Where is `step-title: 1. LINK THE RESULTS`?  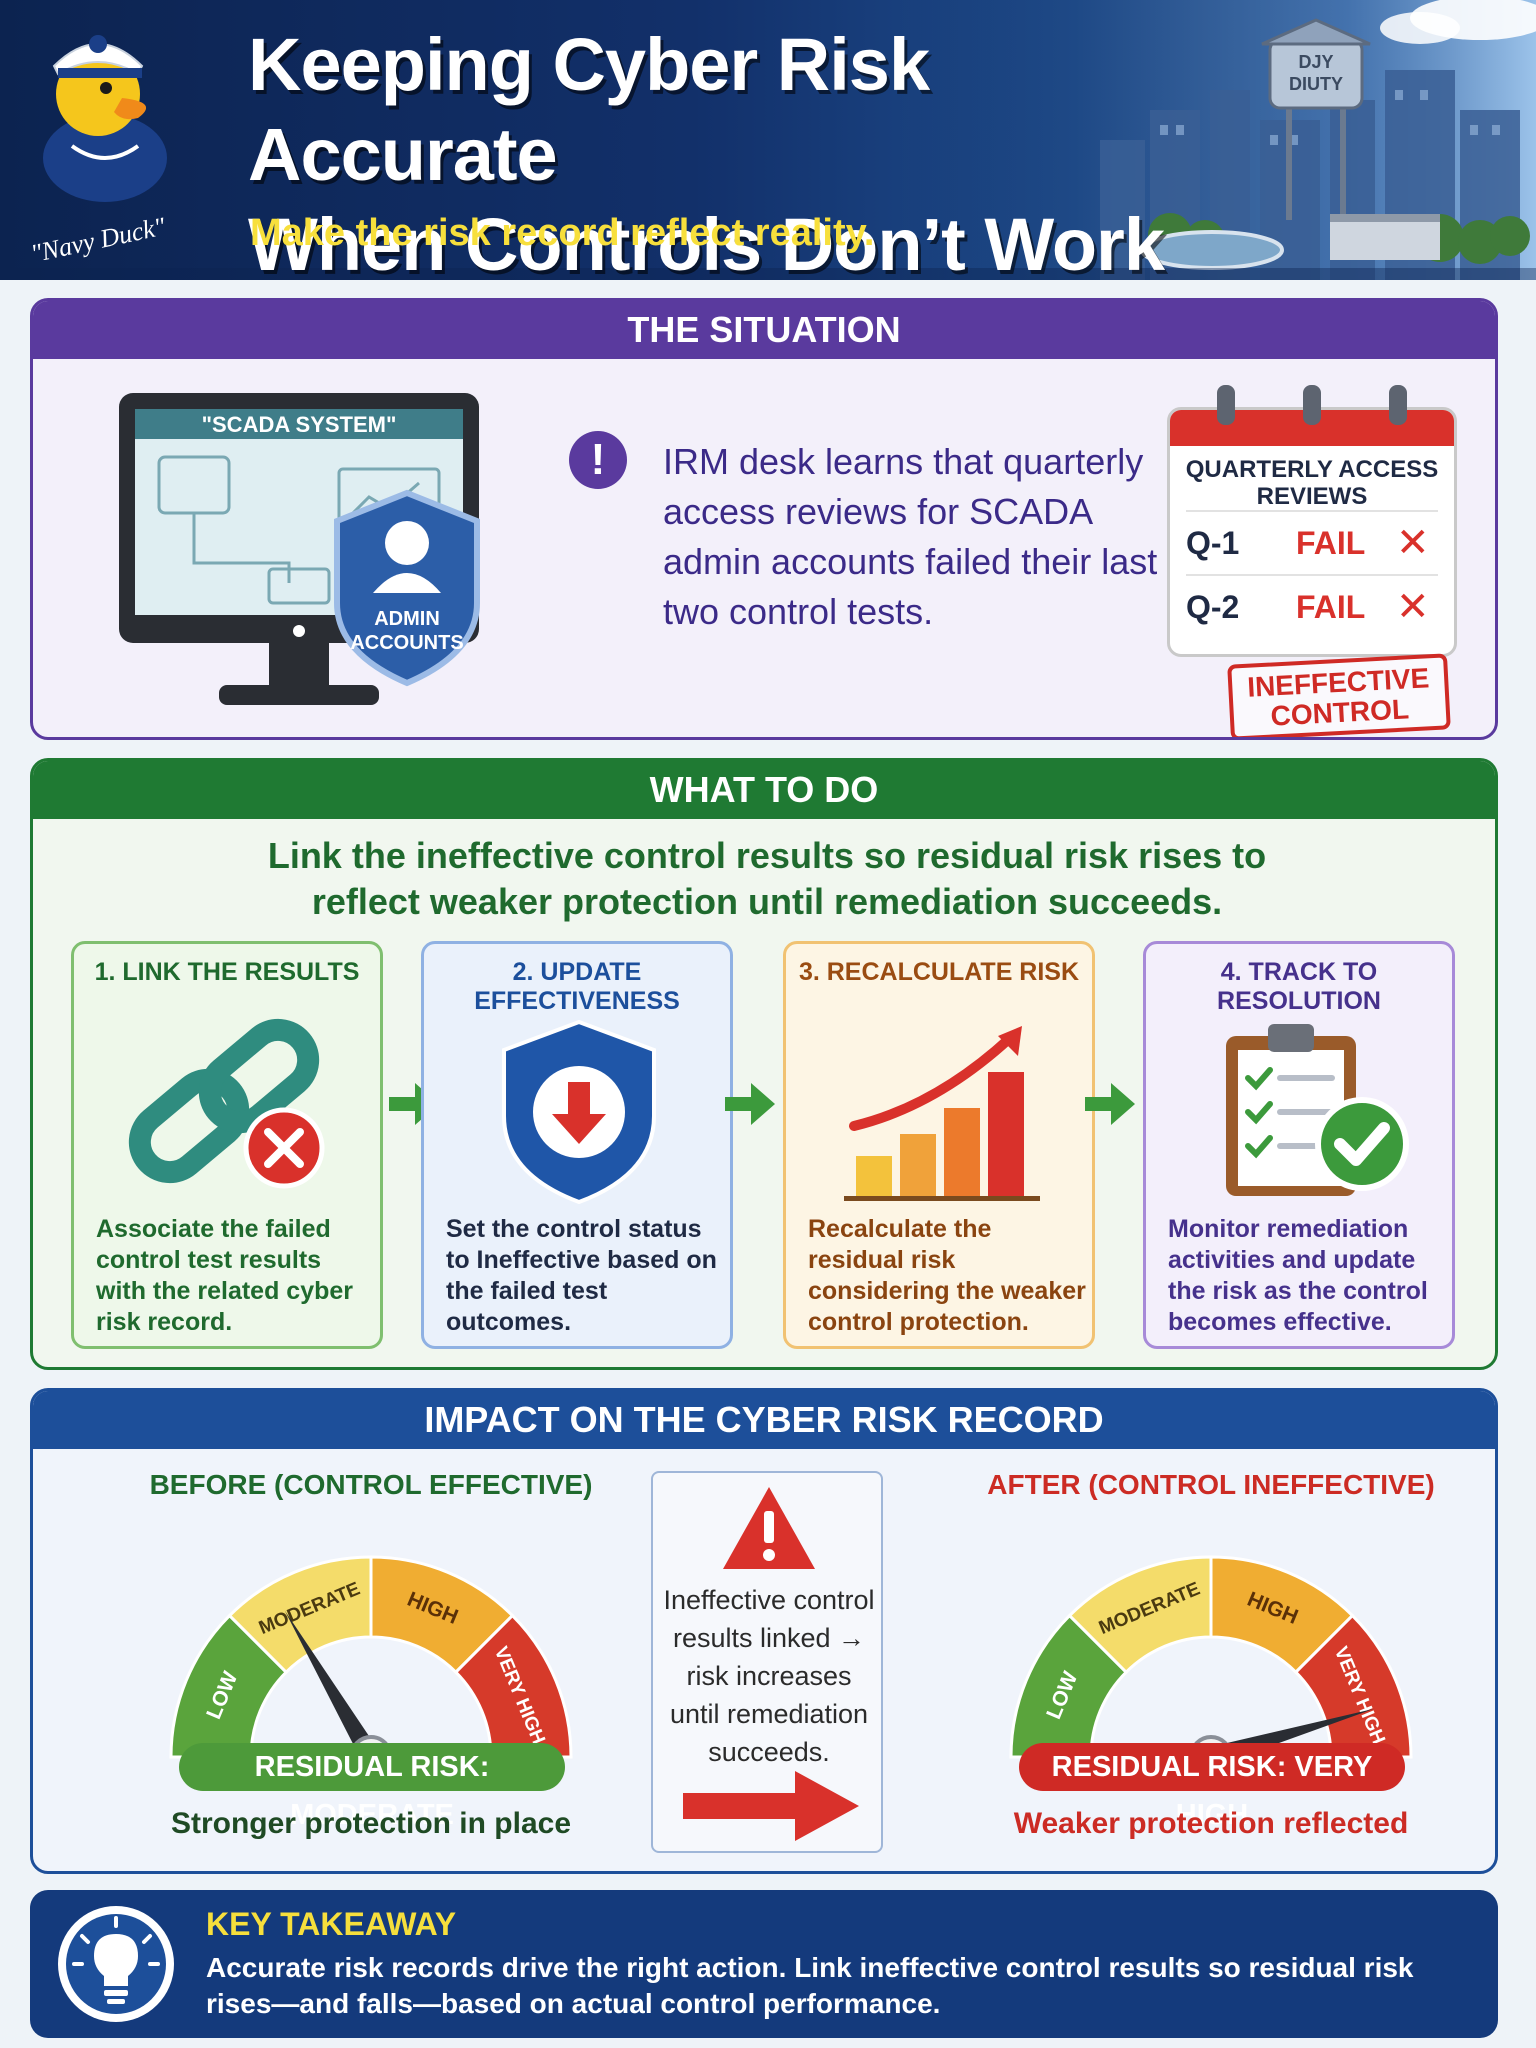
step-title: 1. LINK THE RESULTS is located at coordinates (227, 972).